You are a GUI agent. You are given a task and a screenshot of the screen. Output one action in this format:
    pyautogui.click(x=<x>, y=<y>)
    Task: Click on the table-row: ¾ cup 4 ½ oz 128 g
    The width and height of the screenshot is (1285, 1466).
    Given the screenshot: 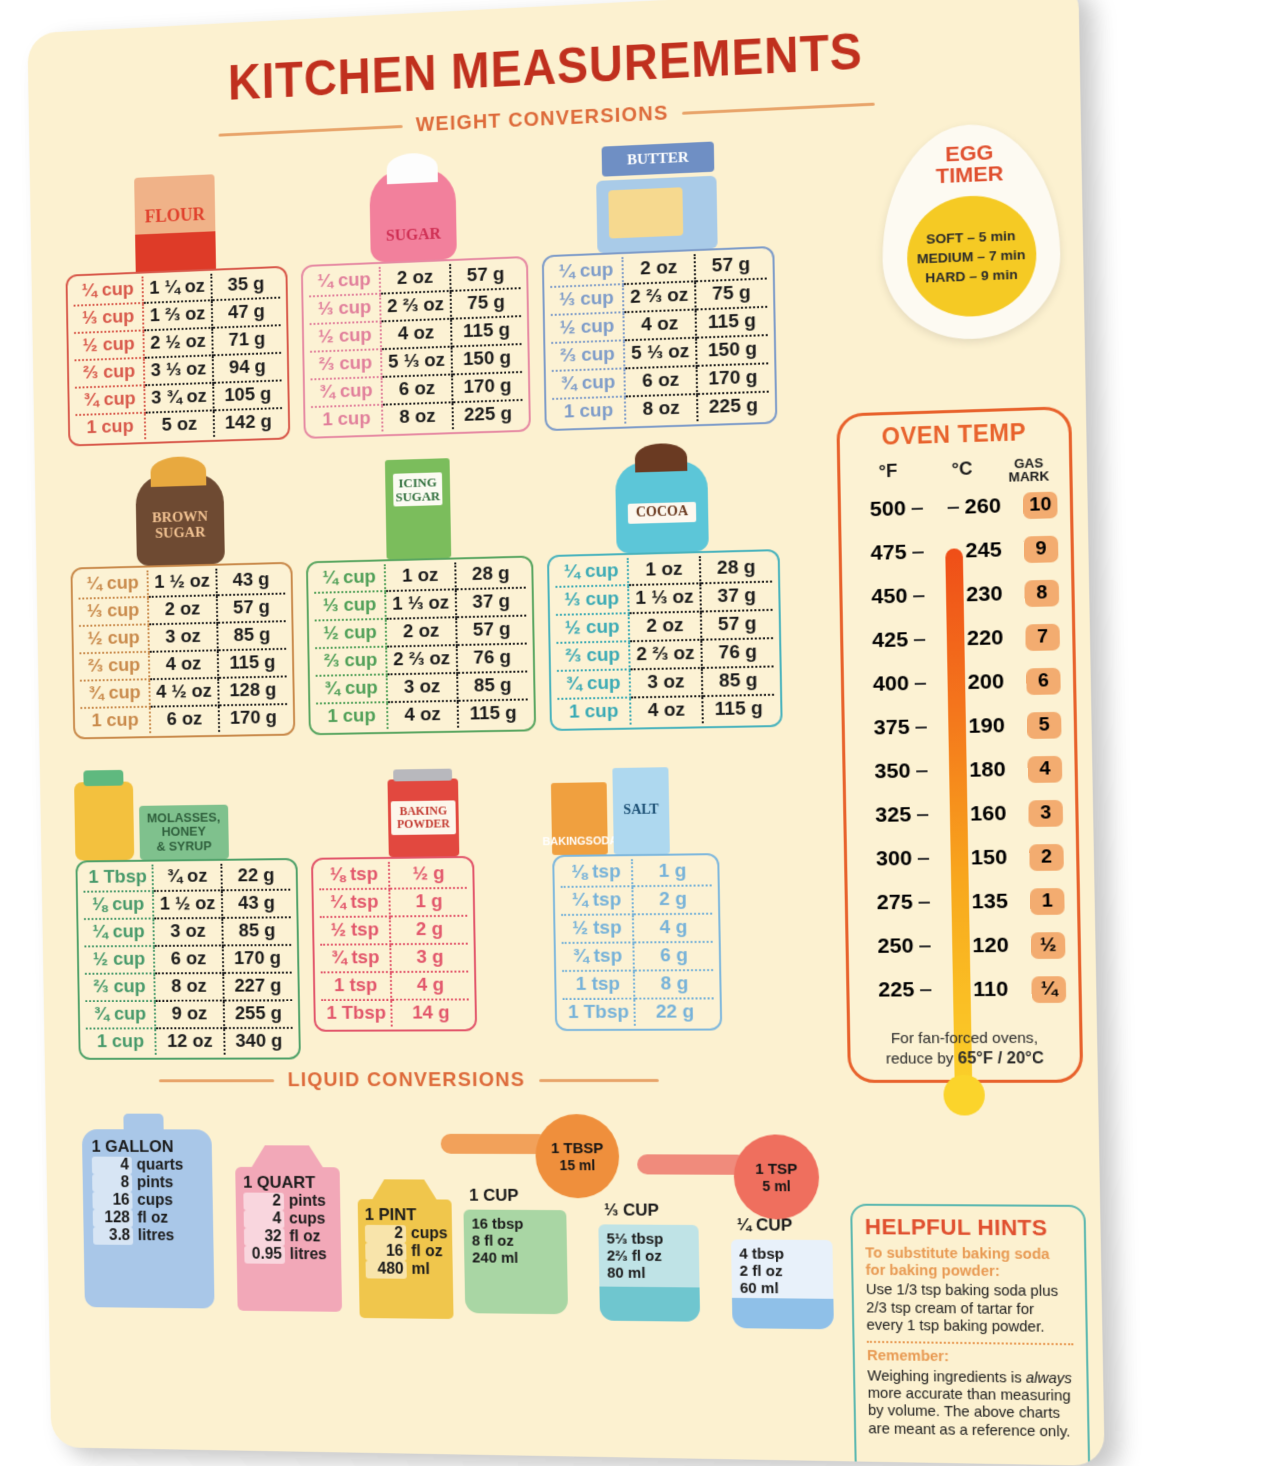 What is the action you would take?
    pyautogui.click(x=183, y=692)
    